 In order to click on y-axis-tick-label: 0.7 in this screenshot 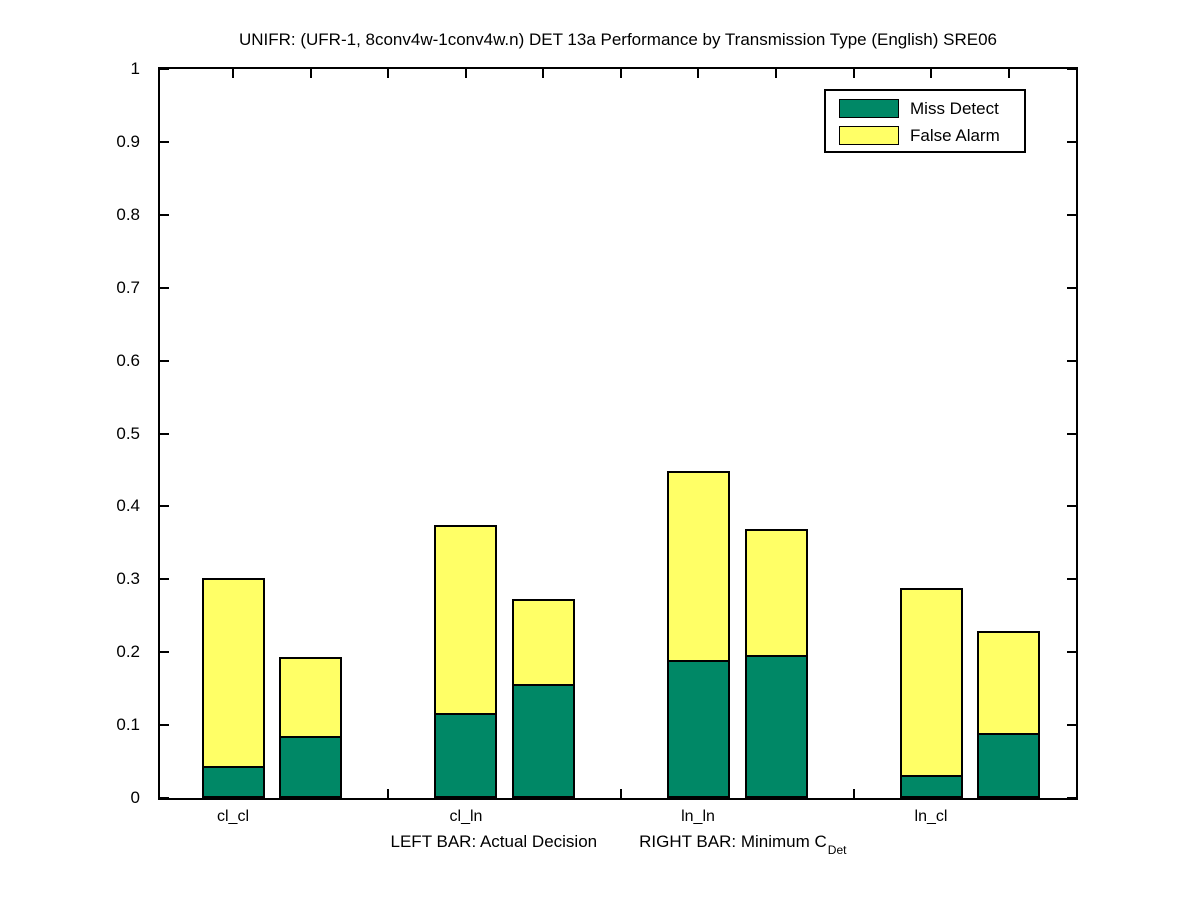, I will do `click(128, 287)`.